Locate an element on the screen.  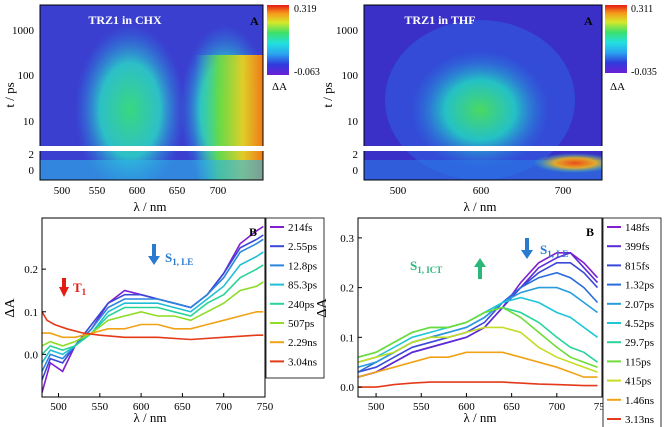
heatmap-left-panel-label: A is located at coordinates (254, 21).